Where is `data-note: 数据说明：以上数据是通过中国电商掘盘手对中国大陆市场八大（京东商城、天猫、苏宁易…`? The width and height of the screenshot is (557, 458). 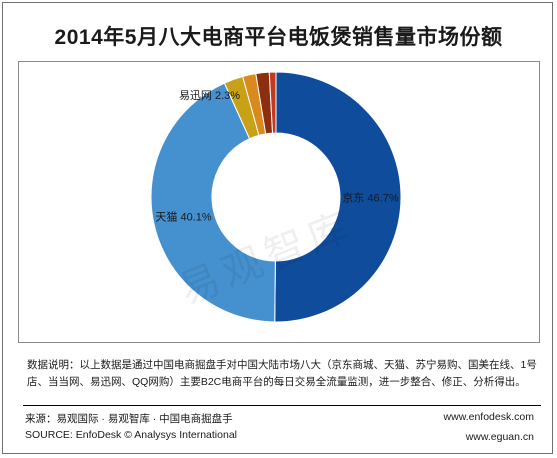 data-note: 数据说明：以上数据是通过中国电商掘盘手对中国大陆市场八大（京东商城、天猫、苏宁易… is located at coordinates (282, 373).